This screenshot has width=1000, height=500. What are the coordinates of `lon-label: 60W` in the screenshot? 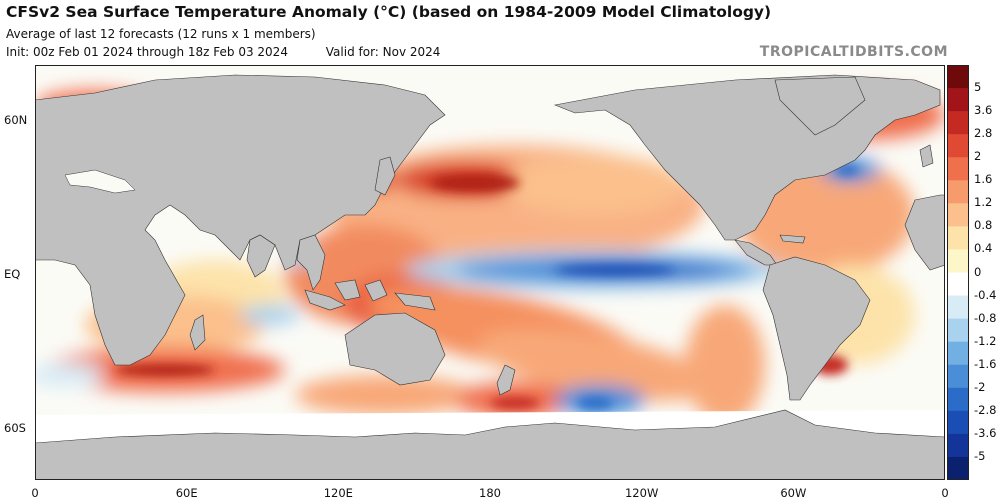 It's located at (793, 493).